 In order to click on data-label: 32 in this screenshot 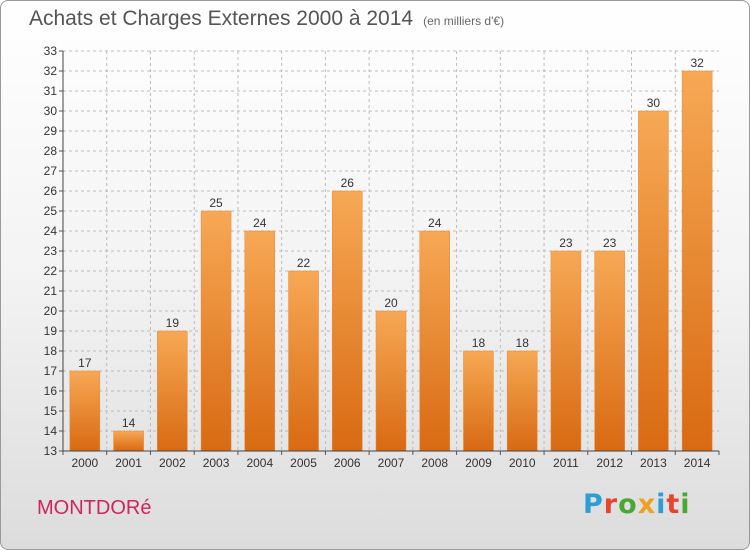, I will do `click(697, 63)`.